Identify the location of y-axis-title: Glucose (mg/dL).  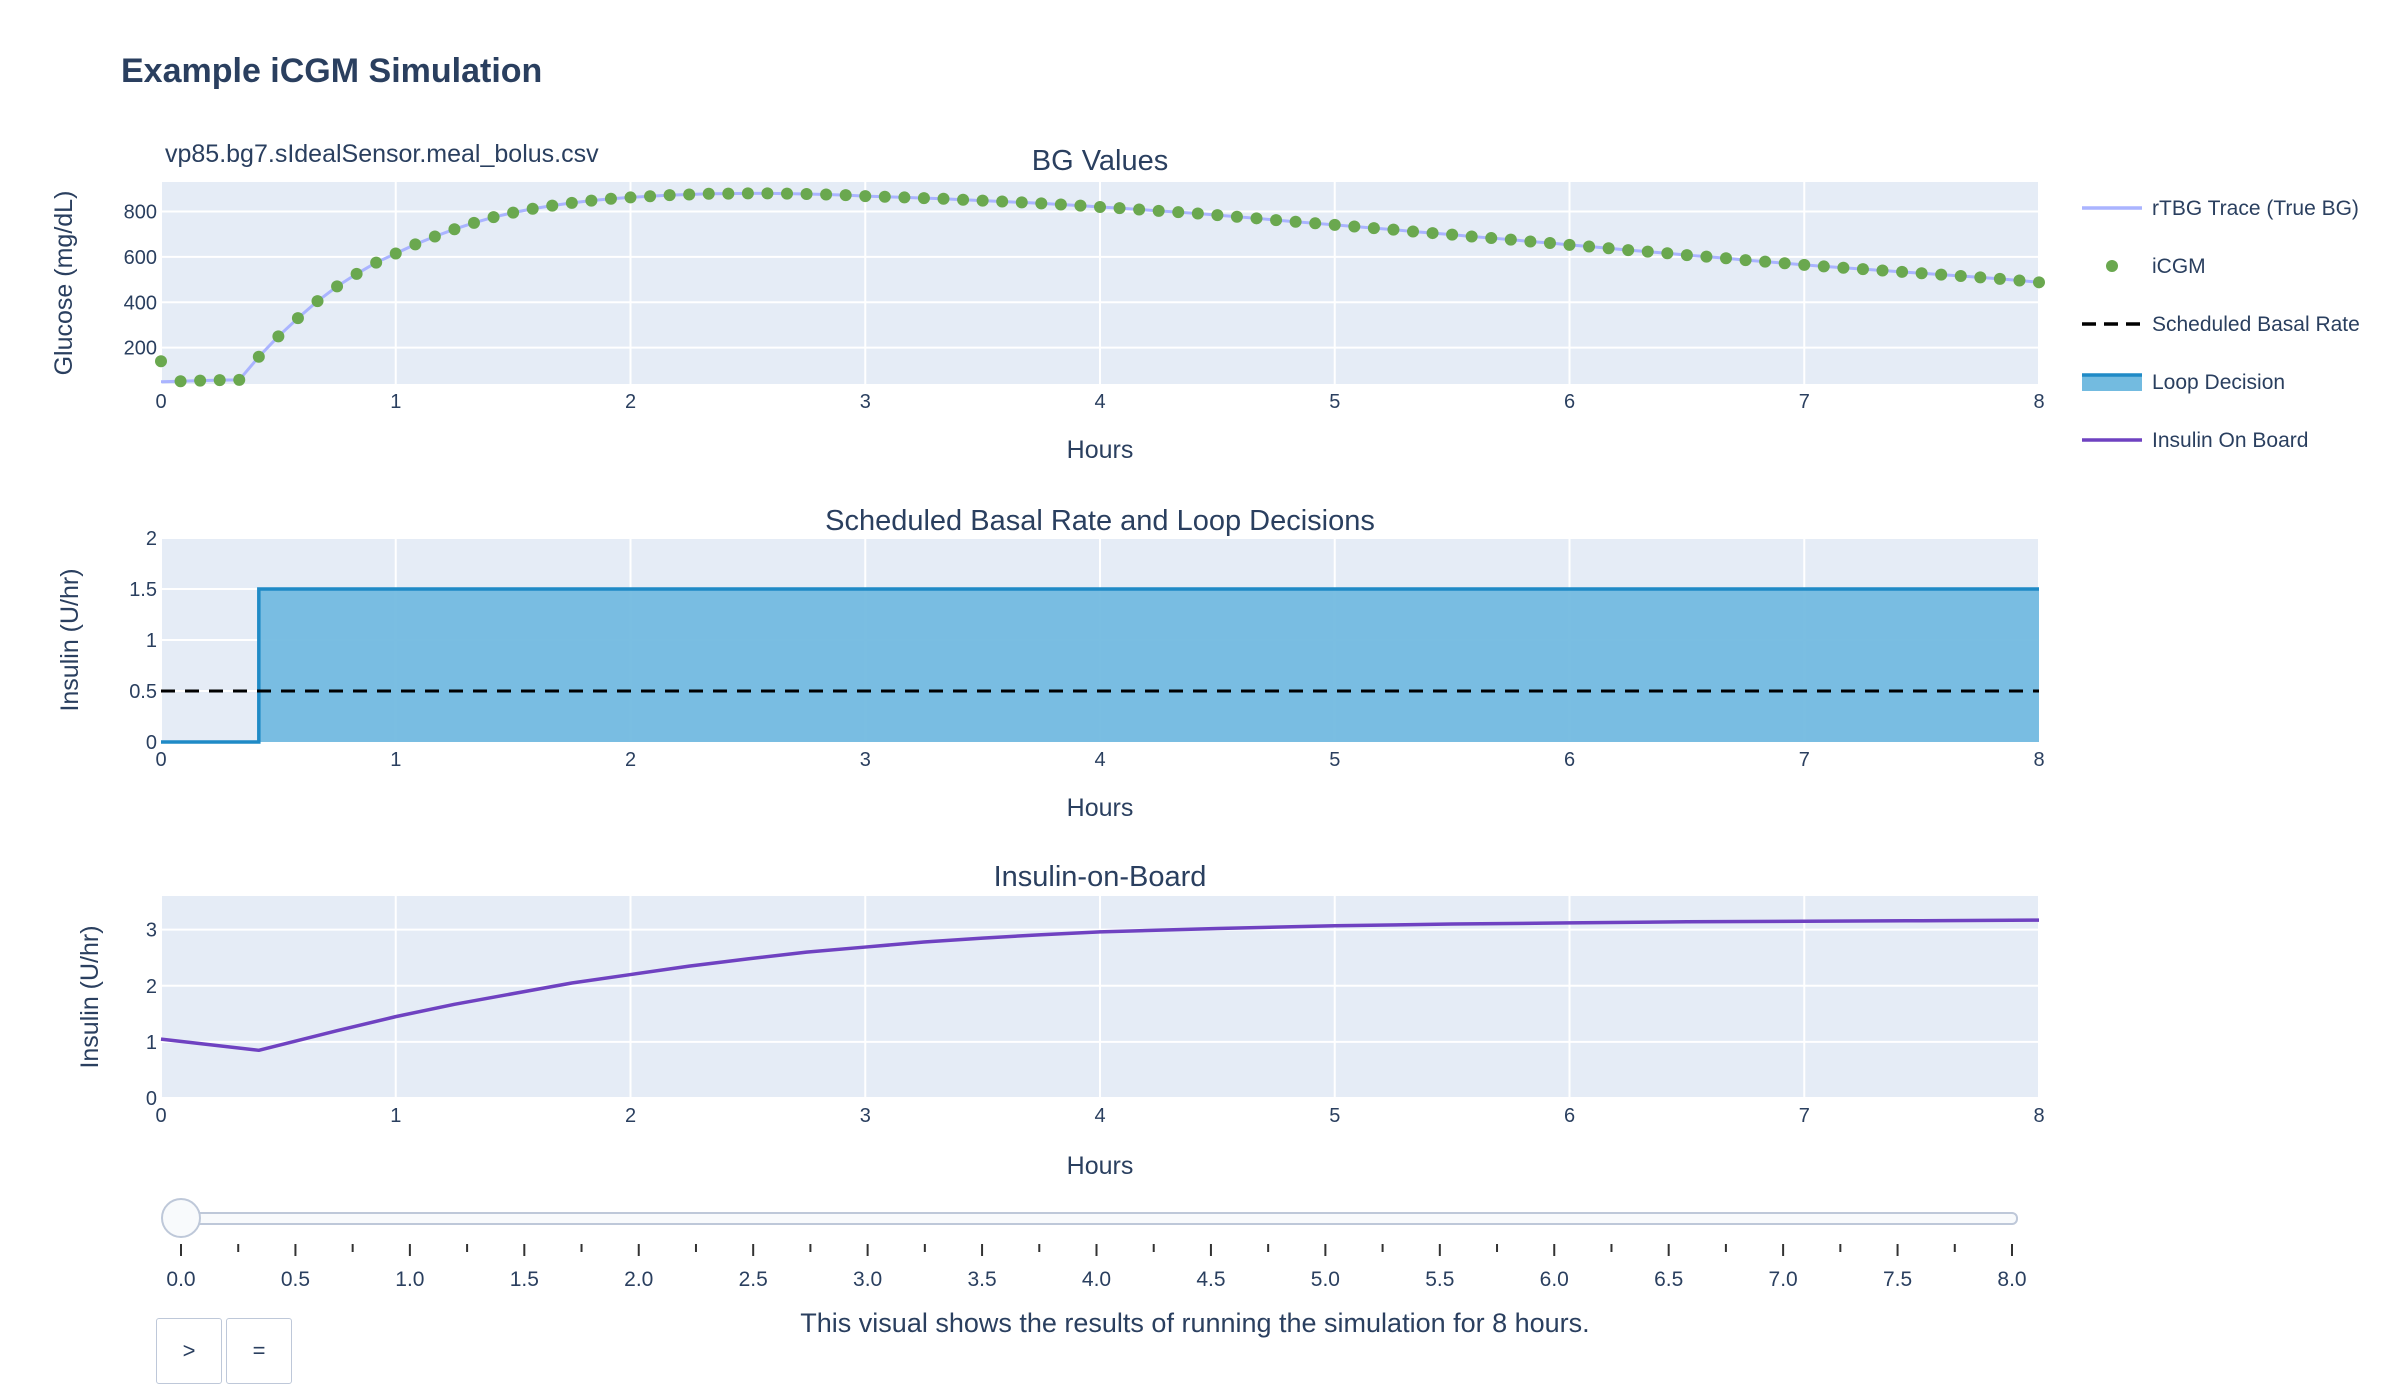
(64, 283).